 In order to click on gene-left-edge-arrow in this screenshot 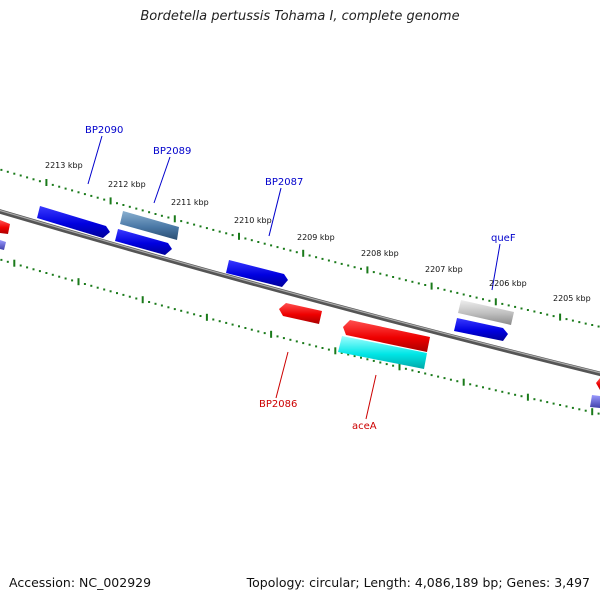, I will do `click(5, 227)`.